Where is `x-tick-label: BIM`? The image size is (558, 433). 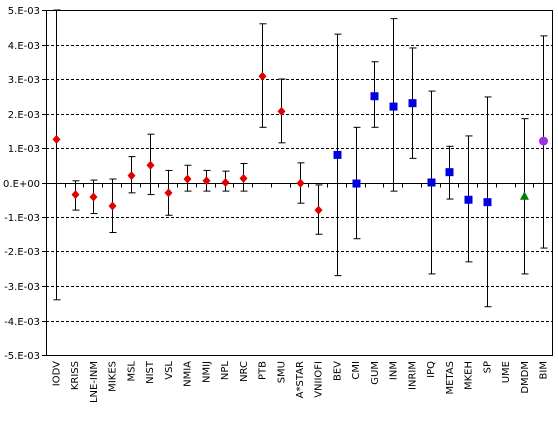 x-tick-label: BIM is located at coordinates (544, 370).